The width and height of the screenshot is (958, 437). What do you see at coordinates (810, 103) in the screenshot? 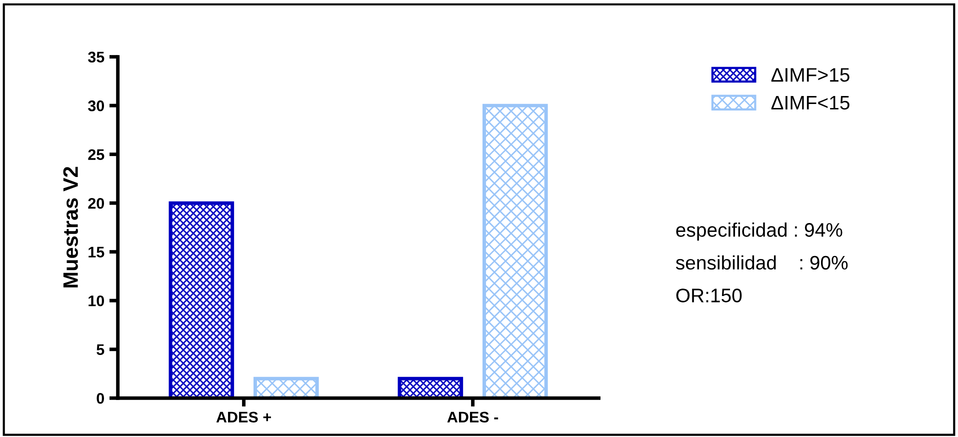
I see `legend-label: ΔIMF<15` at bounding box center [810, 103].